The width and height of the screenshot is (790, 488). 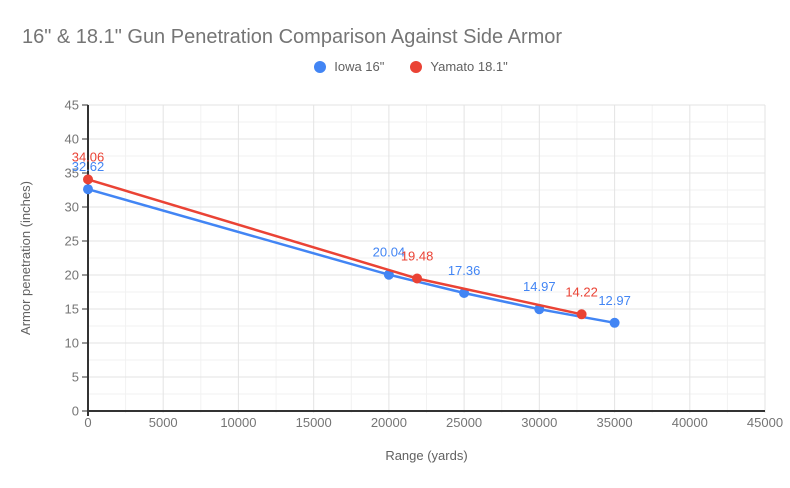 What do you see at coordinates (75, 377) in the screenshot?
I see `y-tick-label: 5` at bounding box center [75, 377].